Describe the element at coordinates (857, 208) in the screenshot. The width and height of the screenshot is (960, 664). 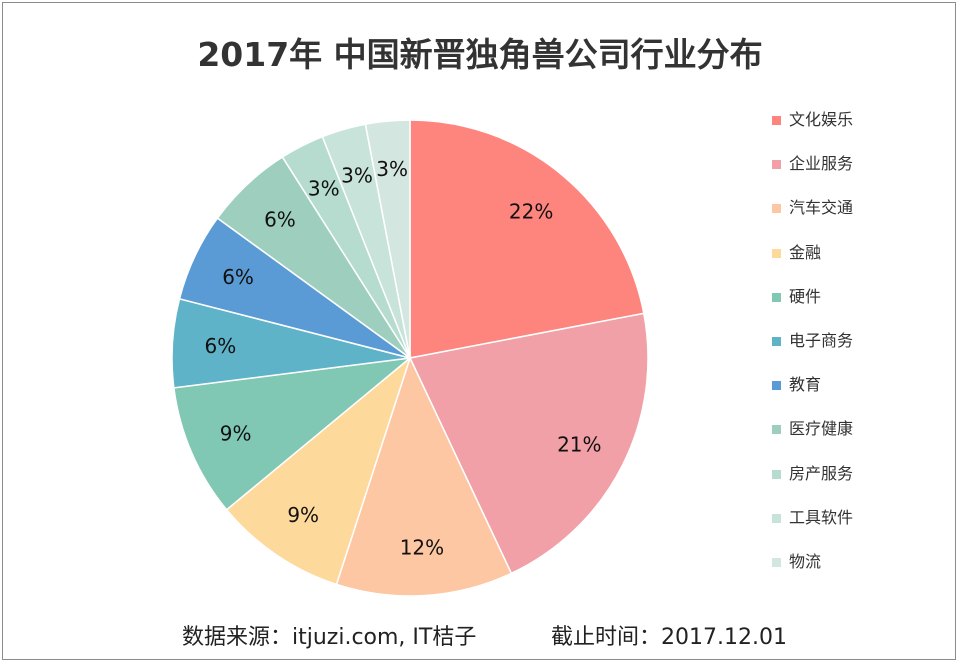
I see `legend-item-3: 汽车交通` at that location.